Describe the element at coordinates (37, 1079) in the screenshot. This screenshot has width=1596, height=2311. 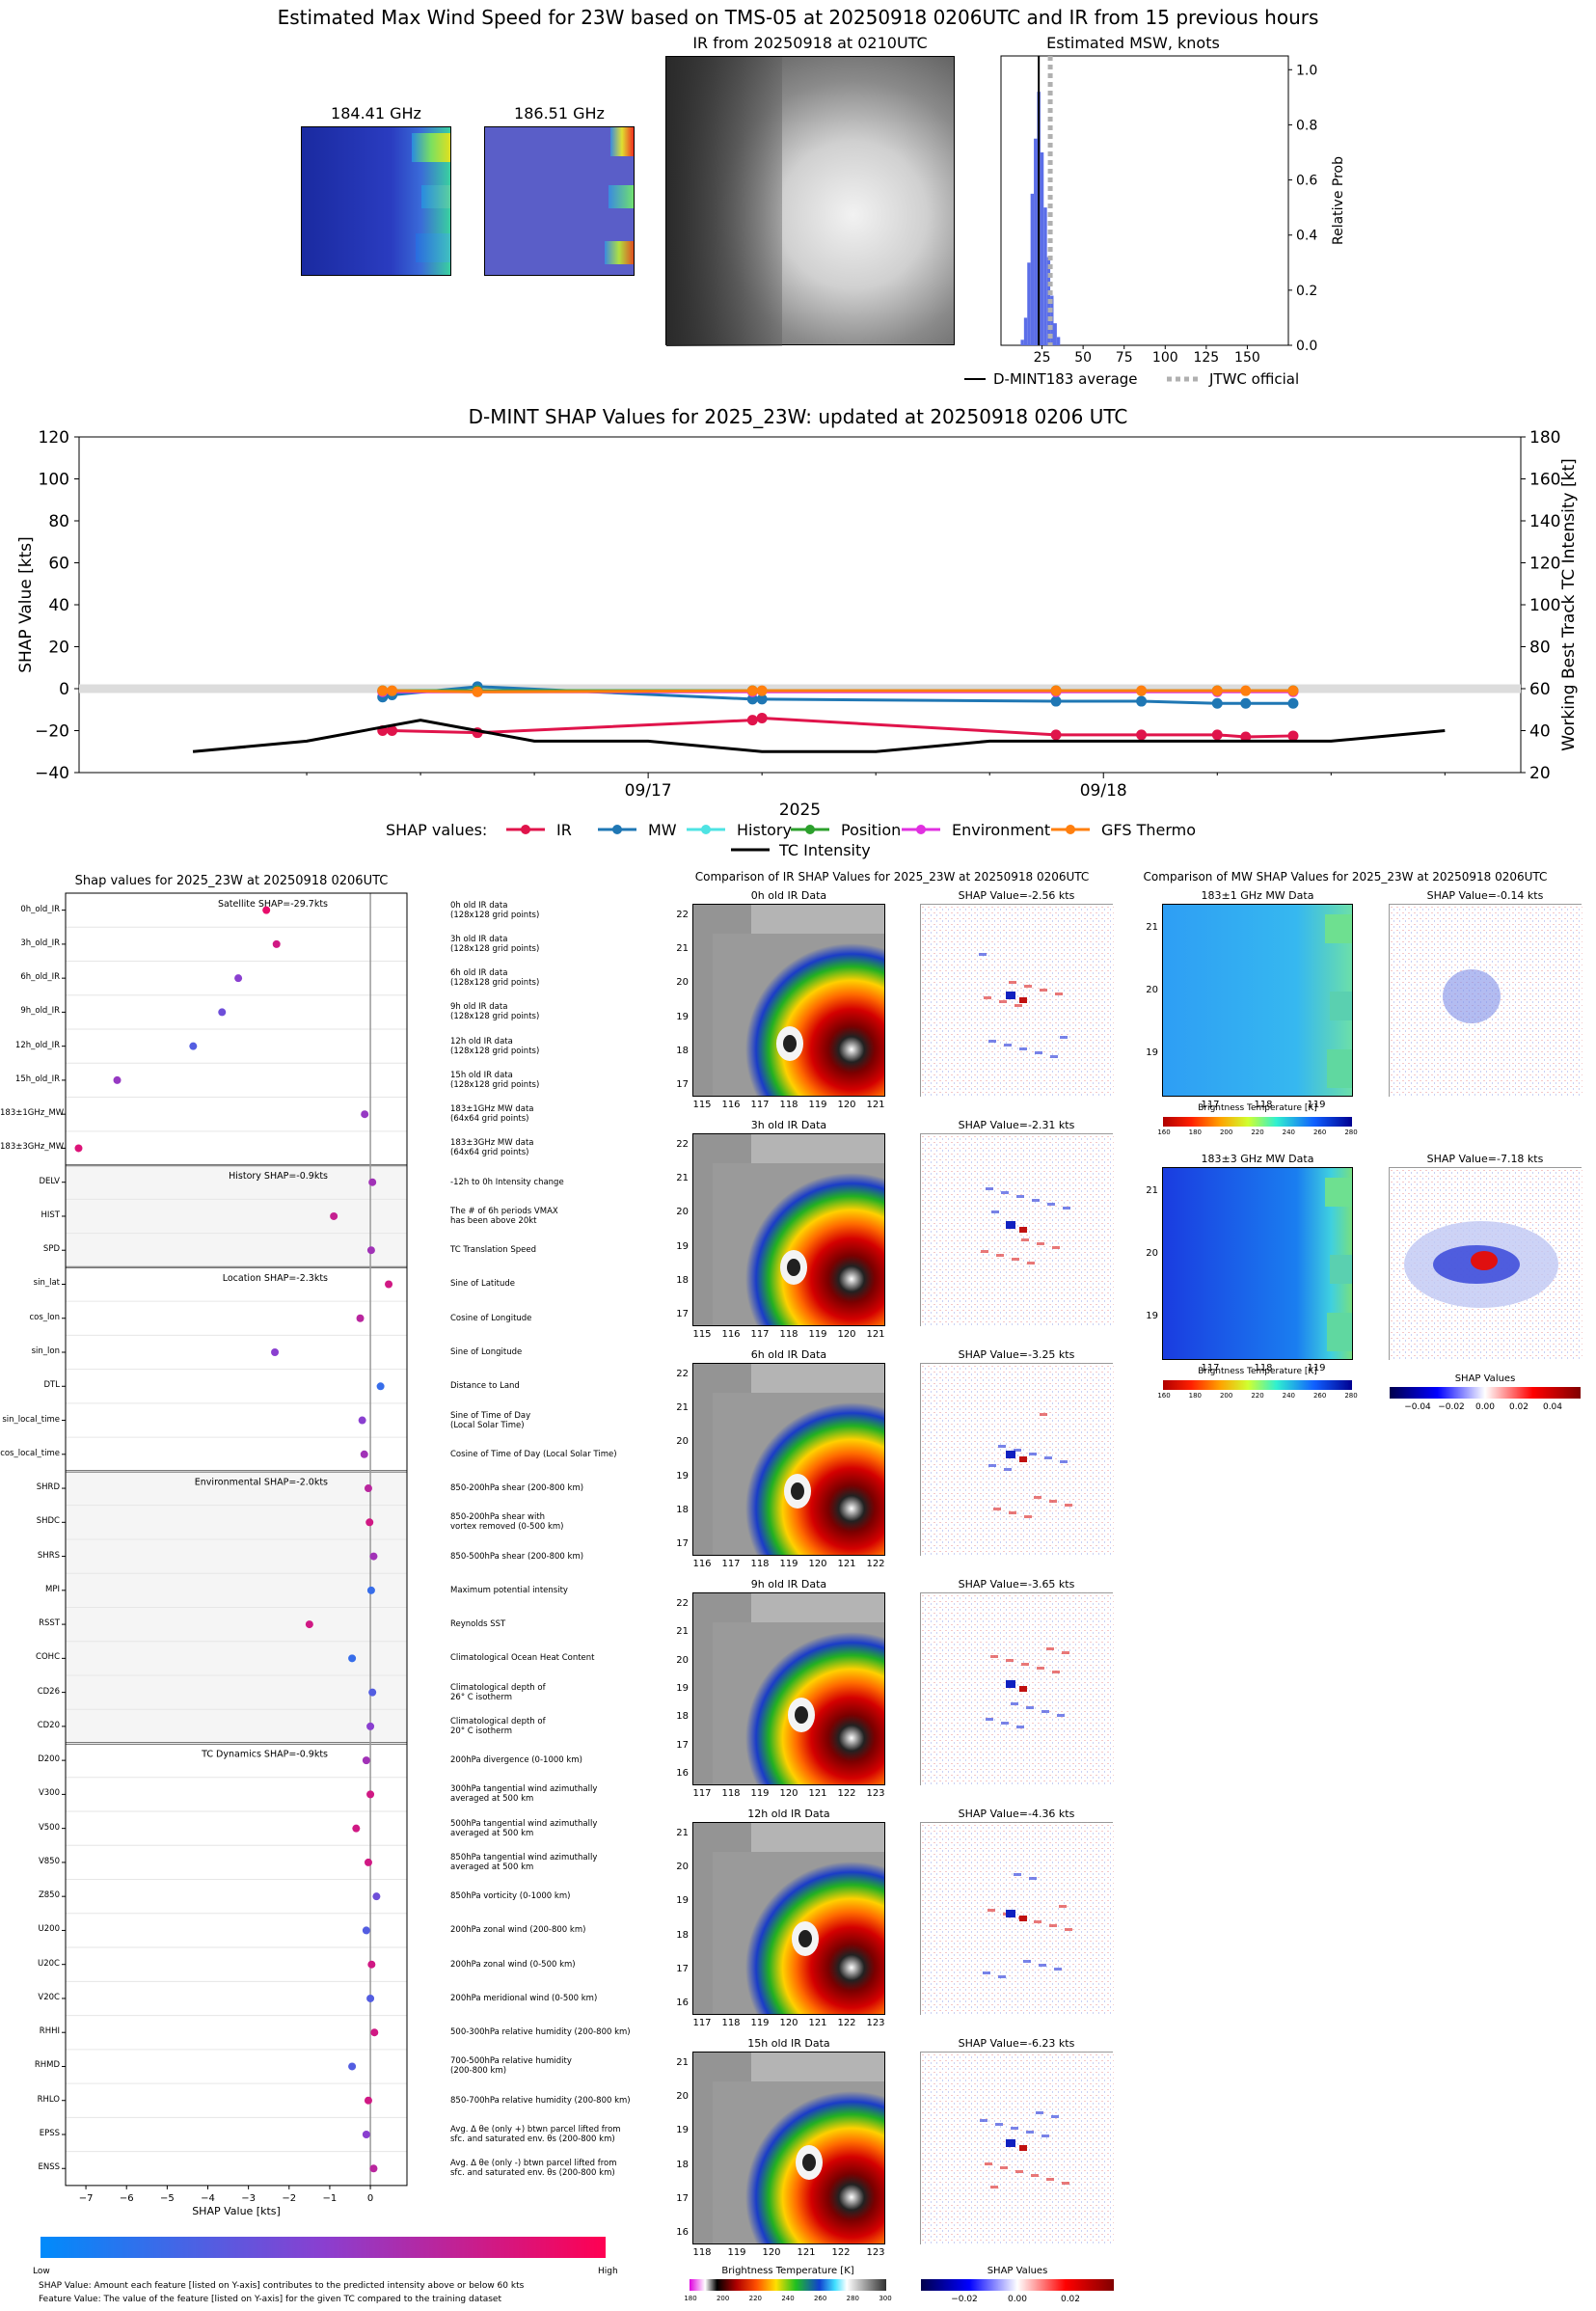
I see `feature-name: 15h_old_IR` at that location.